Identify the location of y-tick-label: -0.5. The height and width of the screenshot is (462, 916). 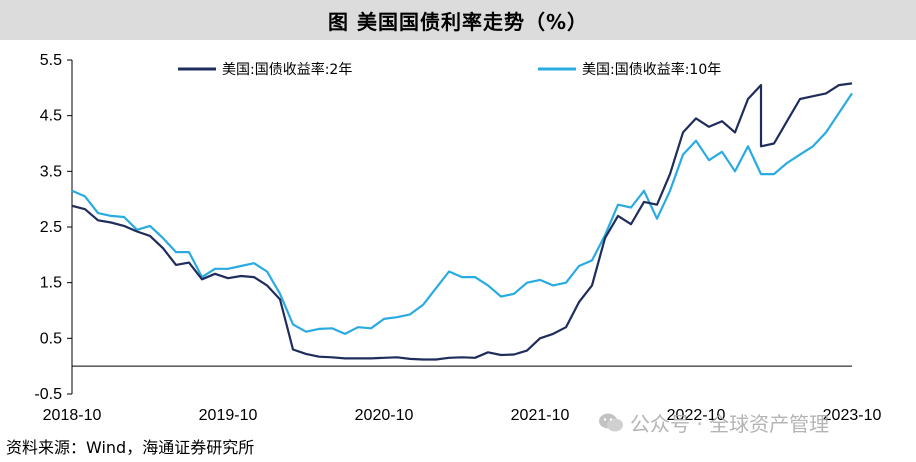
(48, 394).